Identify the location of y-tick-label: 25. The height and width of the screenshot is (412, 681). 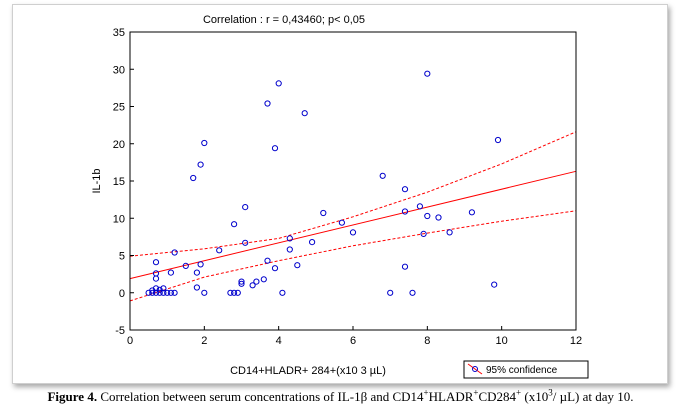
(119, 108).